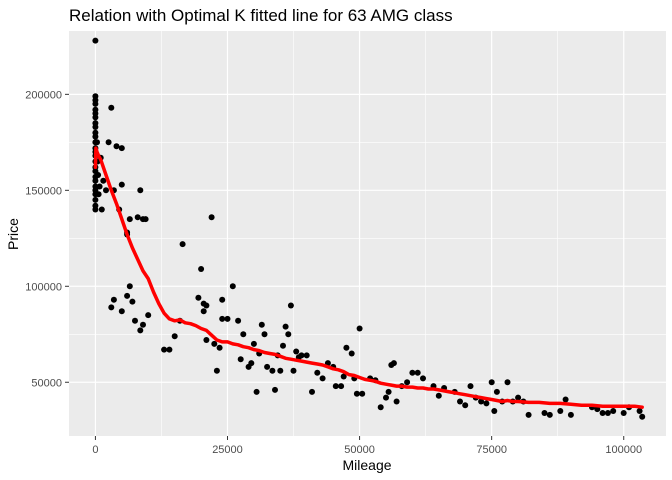 The image size is (672, 480). Describe the element at coordinates (43, 95) in the screenshot. I see `y-tick-label: 200000` at that location.